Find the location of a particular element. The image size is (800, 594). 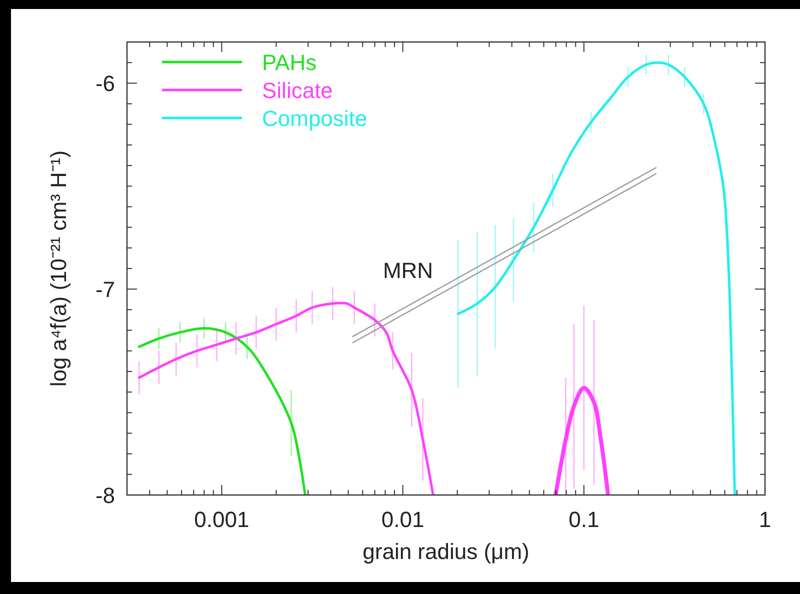

legend-label: Composite is located at coordinates (315, 118).